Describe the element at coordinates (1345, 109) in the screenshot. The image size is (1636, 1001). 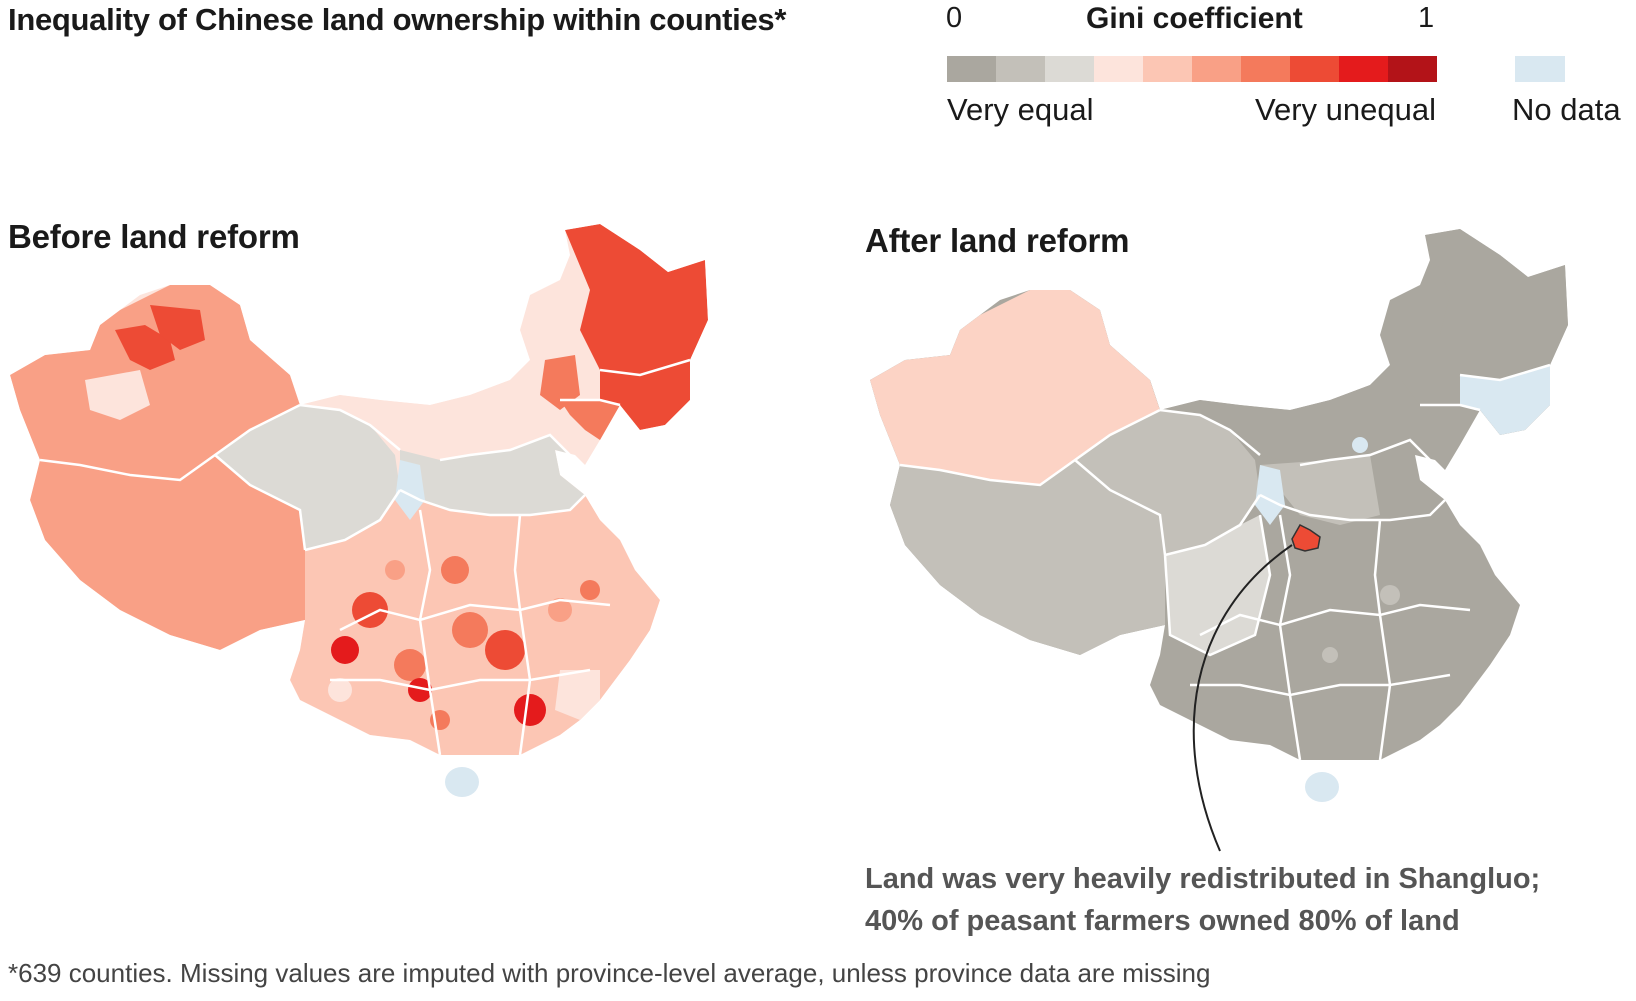
I see `legend-high-label: Very unequal` at that location.